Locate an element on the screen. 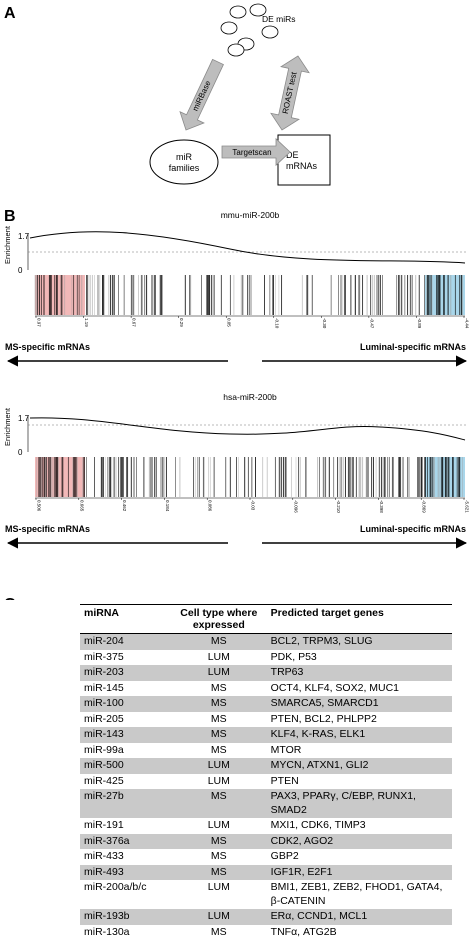 Image resolution: width=472 pixels, height=940 pixels. panel-label: A is located at coordinates (10, 13).